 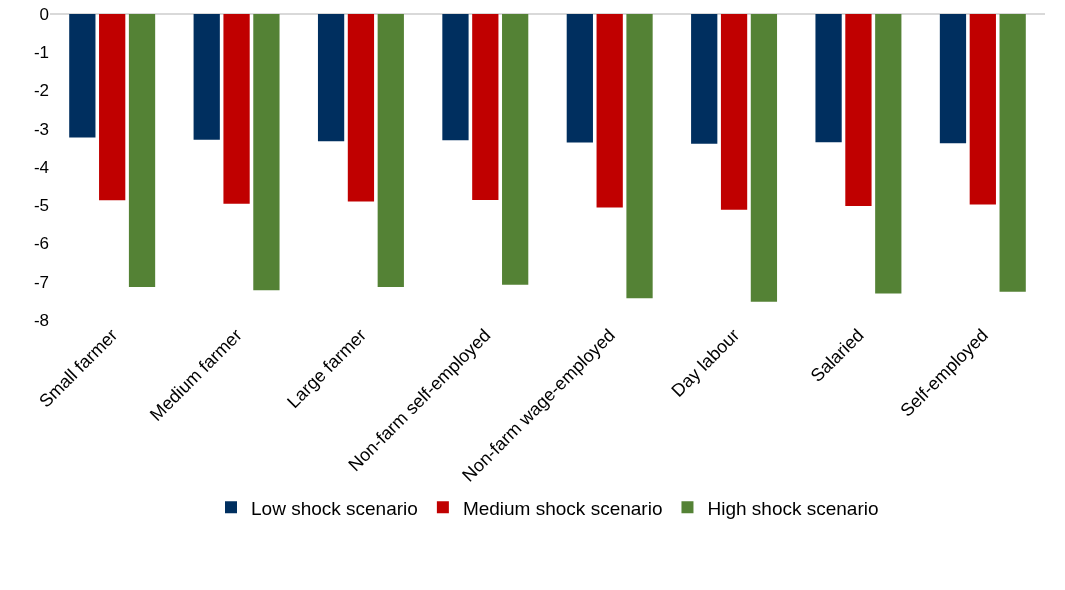 I want to click on y-tick-label: -8, so click(x=41, y=320).